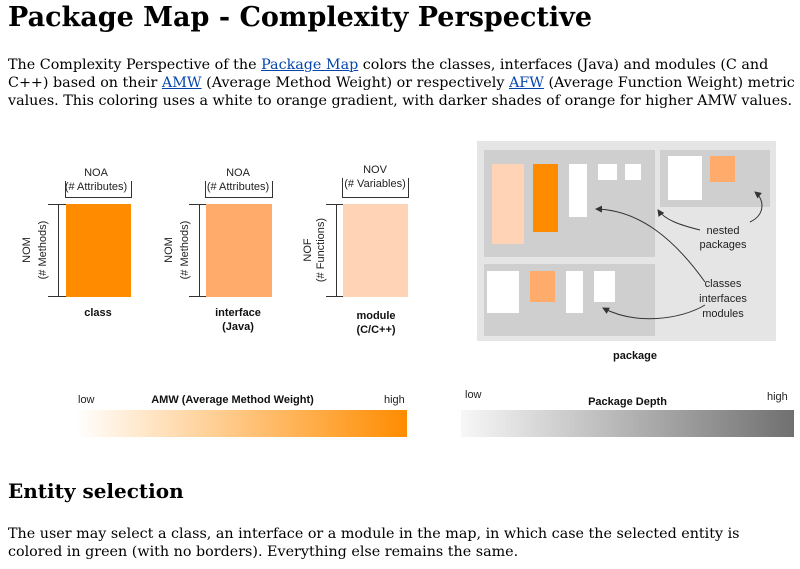  I want to click on amw-low-label: low, so click(86, 400).